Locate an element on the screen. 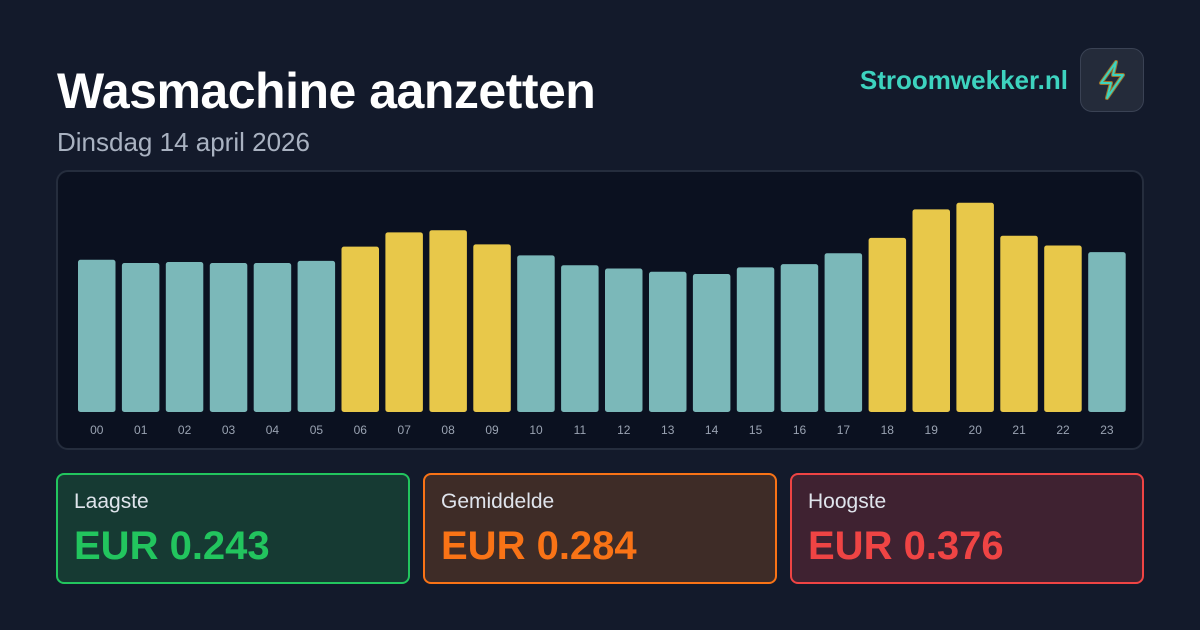  stat-average: Gemiddelde EUR 0.284 is located at coordinates (600, 528).